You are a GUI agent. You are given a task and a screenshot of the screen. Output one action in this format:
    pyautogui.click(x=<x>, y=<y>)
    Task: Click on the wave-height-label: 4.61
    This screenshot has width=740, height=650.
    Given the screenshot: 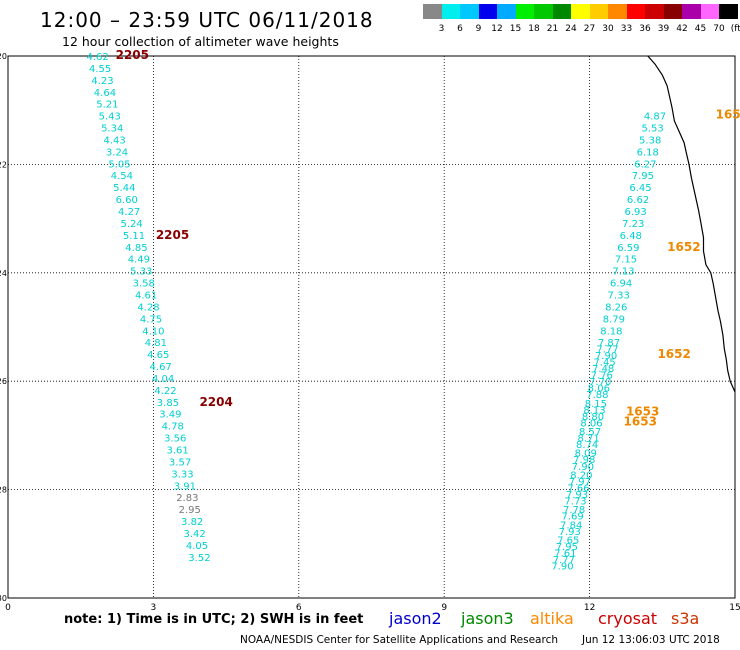 What is the action you would take?
    pyautogui.click(x=146, y=295)
    